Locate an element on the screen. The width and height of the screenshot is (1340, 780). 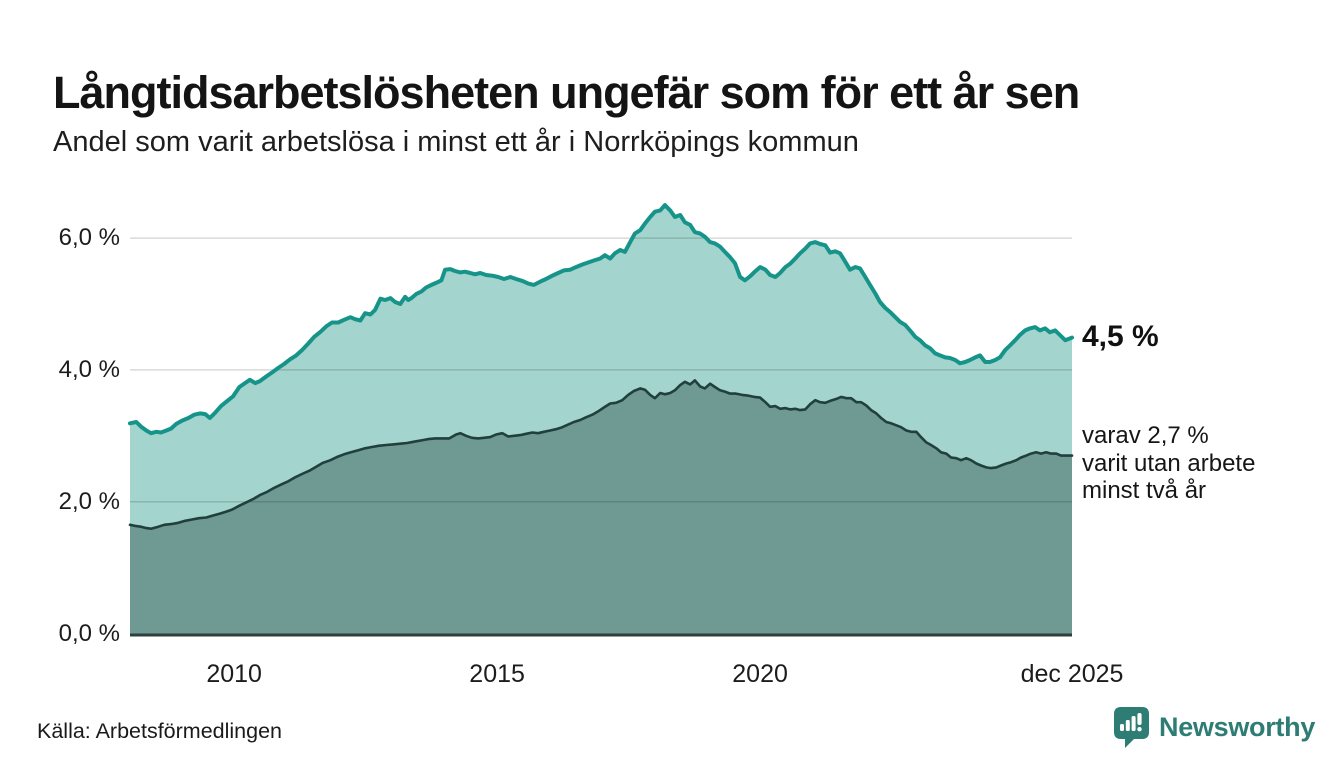
y-tick-label: 6,0 % is located at coordinates (89, 238).